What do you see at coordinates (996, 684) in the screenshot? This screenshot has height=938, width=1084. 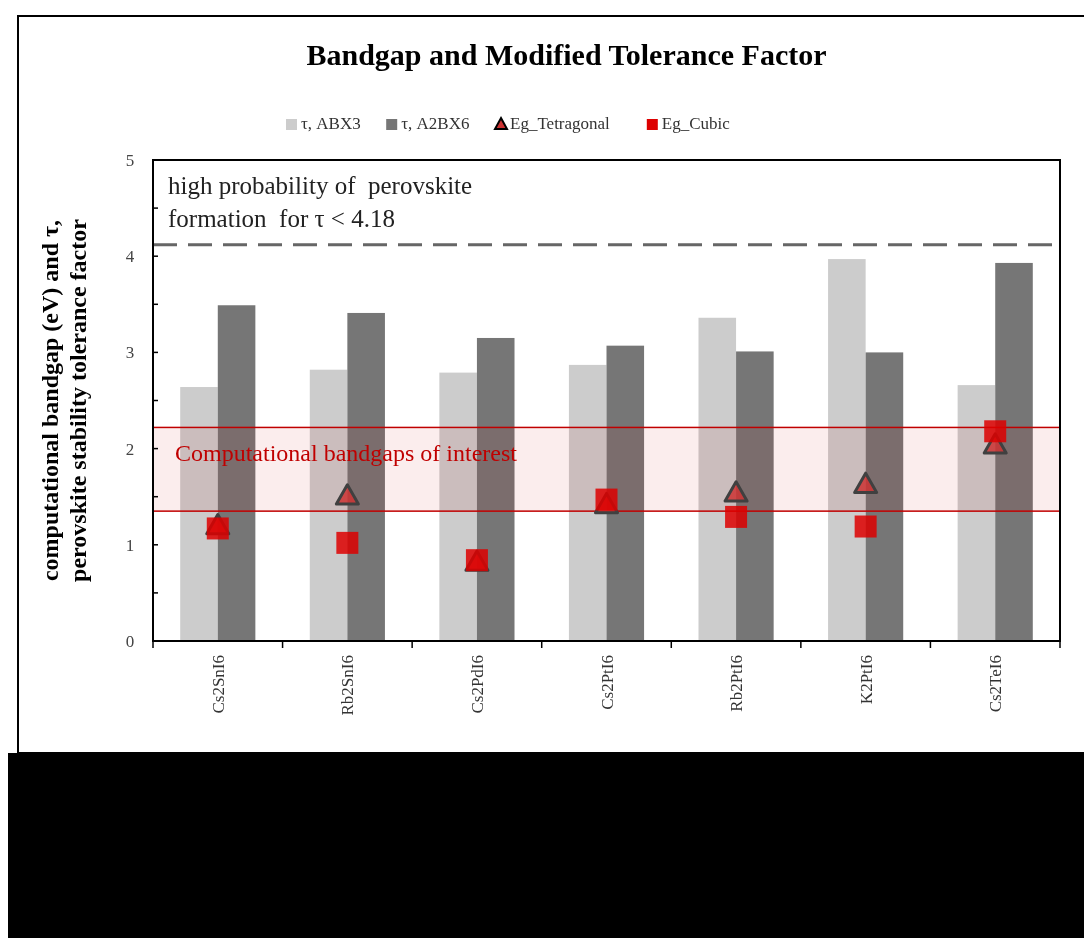 I see `x-tick-label: Cs2TeI6` at bounding box center [996, 684].